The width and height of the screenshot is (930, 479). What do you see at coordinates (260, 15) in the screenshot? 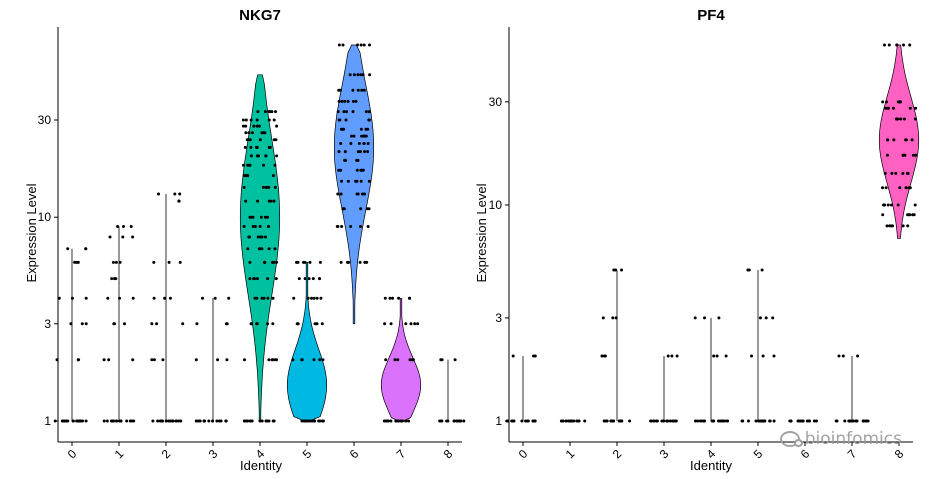
I see `chart-title: NKG7` at bounding box center [260, 15].